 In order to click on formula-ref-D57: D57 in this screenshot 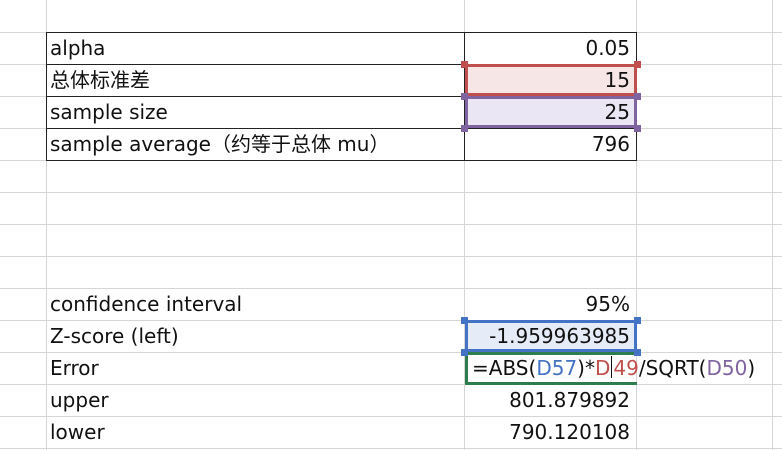, I will do `click(557, 368)`.